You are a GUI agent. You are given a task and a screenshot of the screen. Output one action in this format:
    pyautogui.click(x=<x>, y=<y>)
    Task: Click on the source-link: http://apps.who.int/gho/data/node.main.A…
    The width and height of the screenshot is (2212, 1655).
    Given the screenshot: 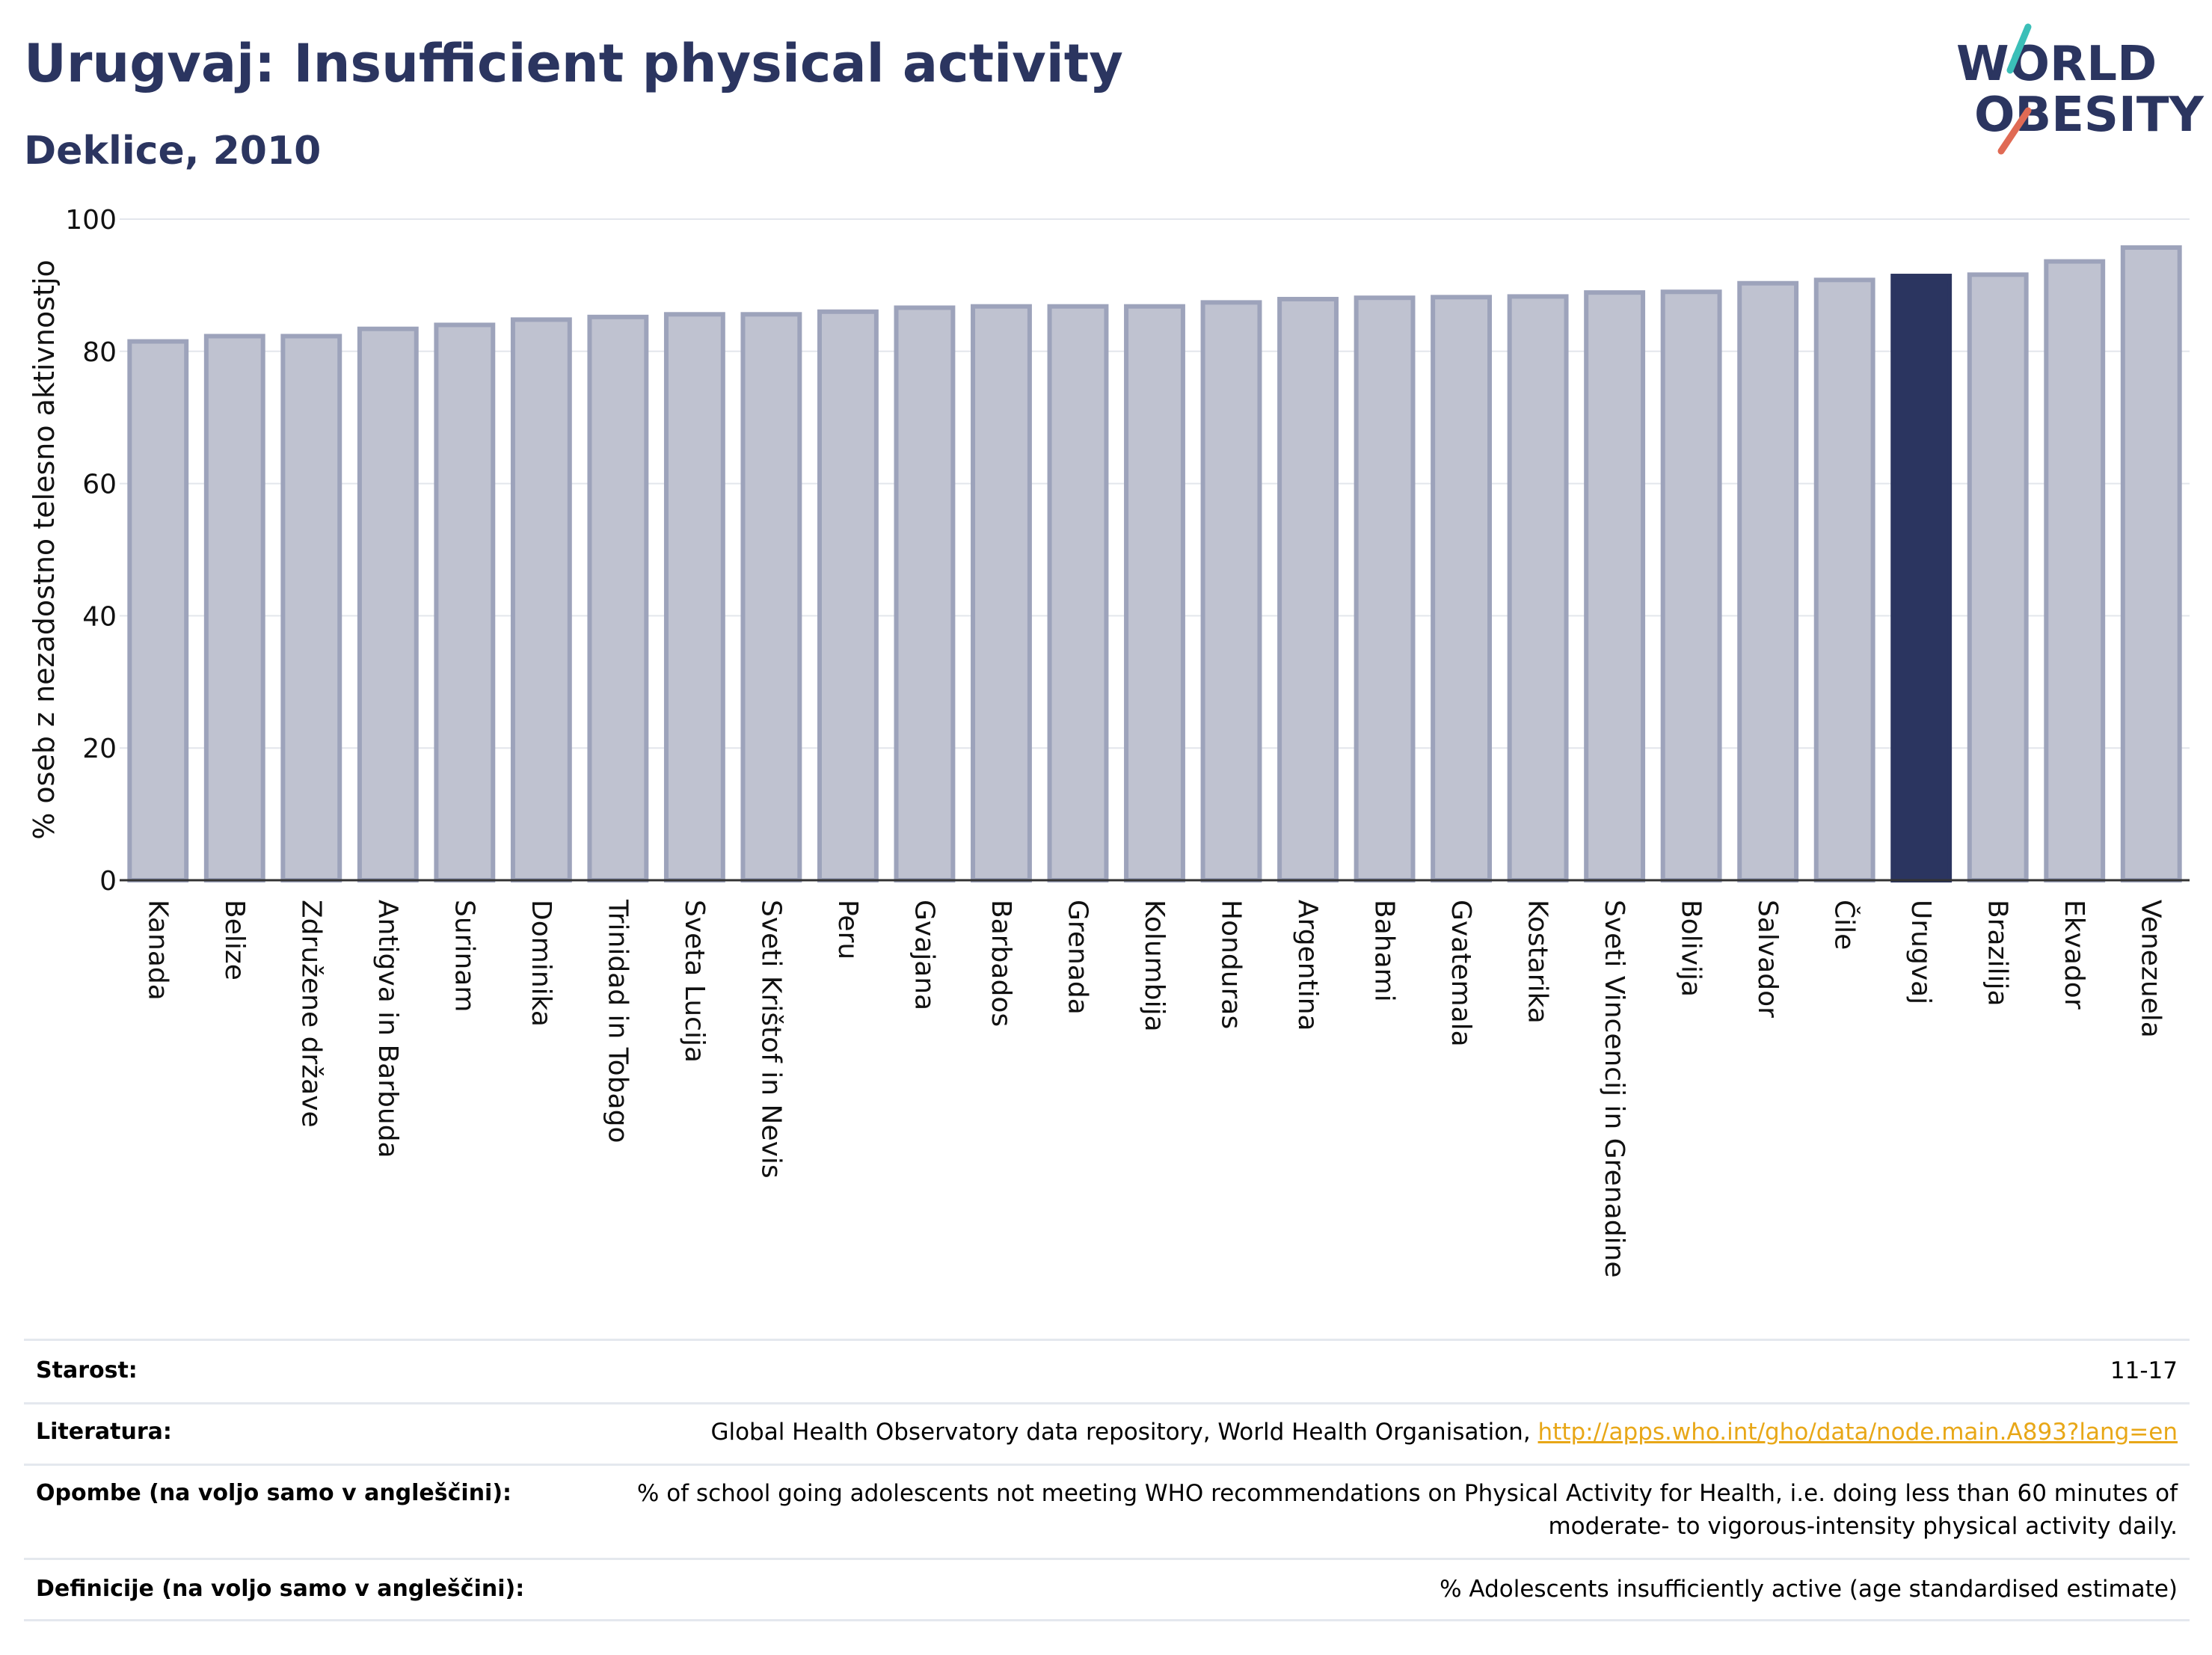 What is the action you would take?
    pyautogui.click(x=1857, y=1432)
    